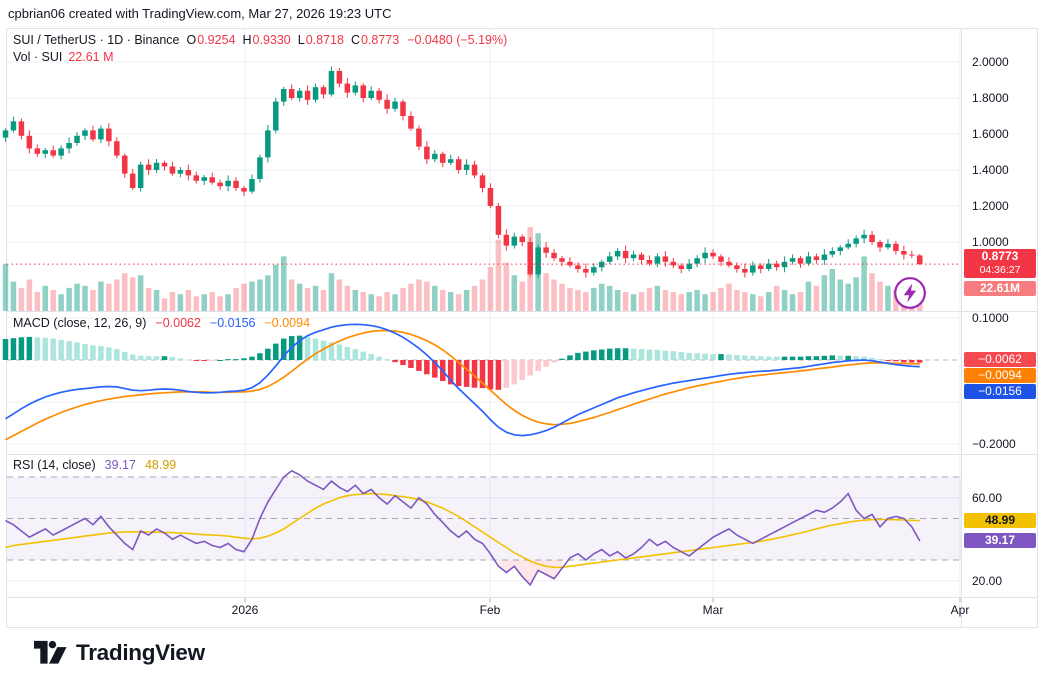  Describe the element at coordinates (140, 652) in the screenshot. I see `tradingview-logo-text: TradingView` at that location.